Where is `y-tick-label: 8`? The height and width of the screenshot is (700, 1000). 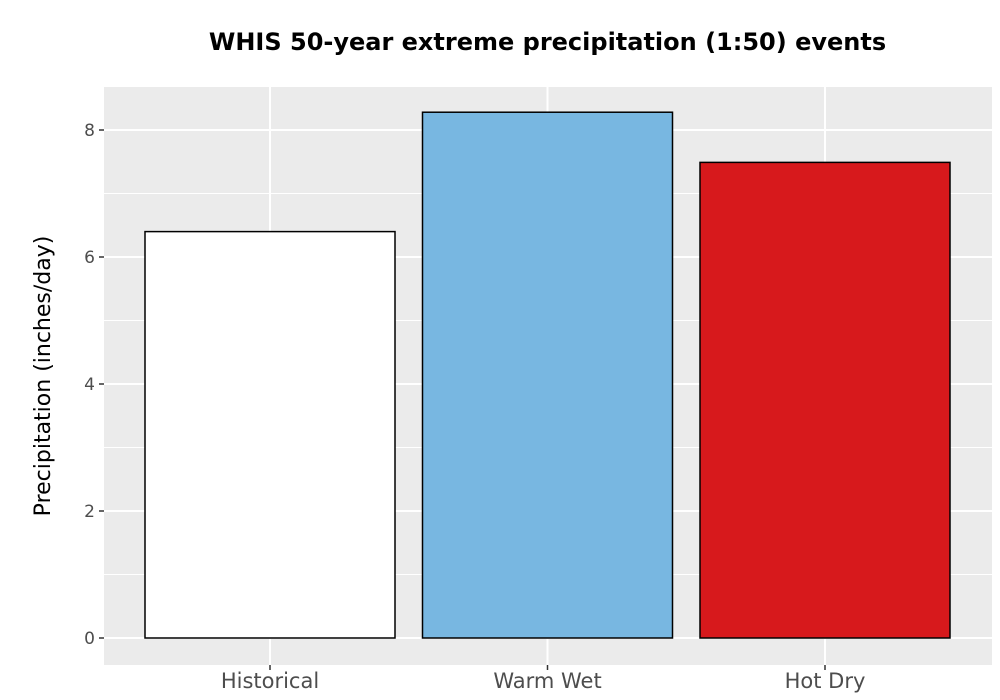 y-tick-label: 8 is located at coordinates (89, 131).